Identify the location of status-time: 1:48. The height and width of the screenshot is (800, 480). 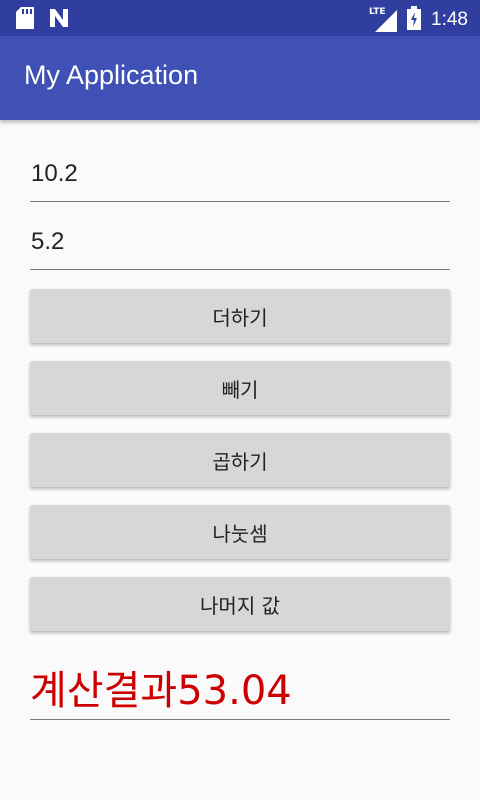
(449, 19).